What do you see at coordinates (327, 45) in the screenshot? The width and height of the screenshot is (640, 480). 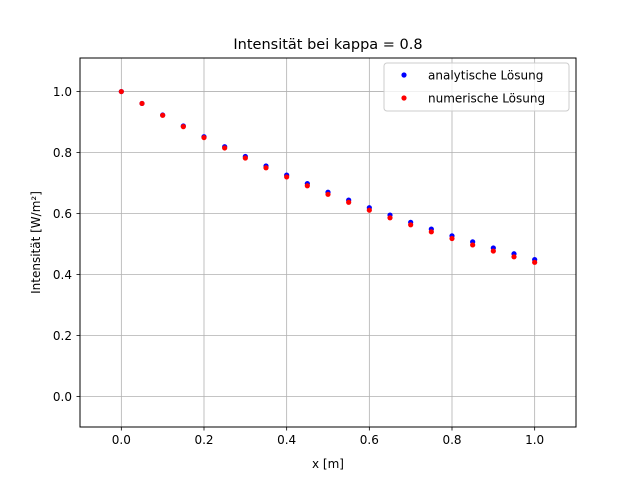 I see `chart-title: Intensität bei kappa = 0.8` at bounding box center [327, 45].